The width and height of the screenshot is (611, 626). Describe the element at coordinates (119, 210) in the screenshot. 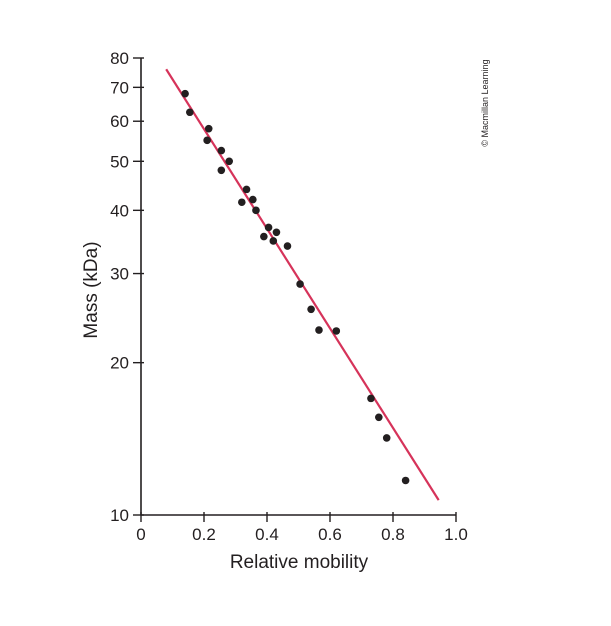

I see `y-tick-label: 40` at that location.